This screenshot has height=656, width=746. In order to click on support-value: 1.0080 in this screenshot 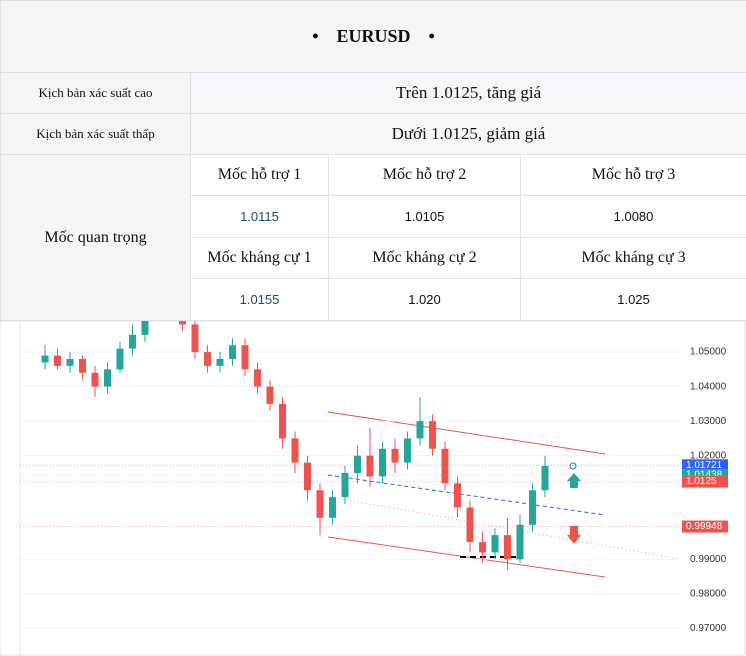, I will do `click(633, 217)`.